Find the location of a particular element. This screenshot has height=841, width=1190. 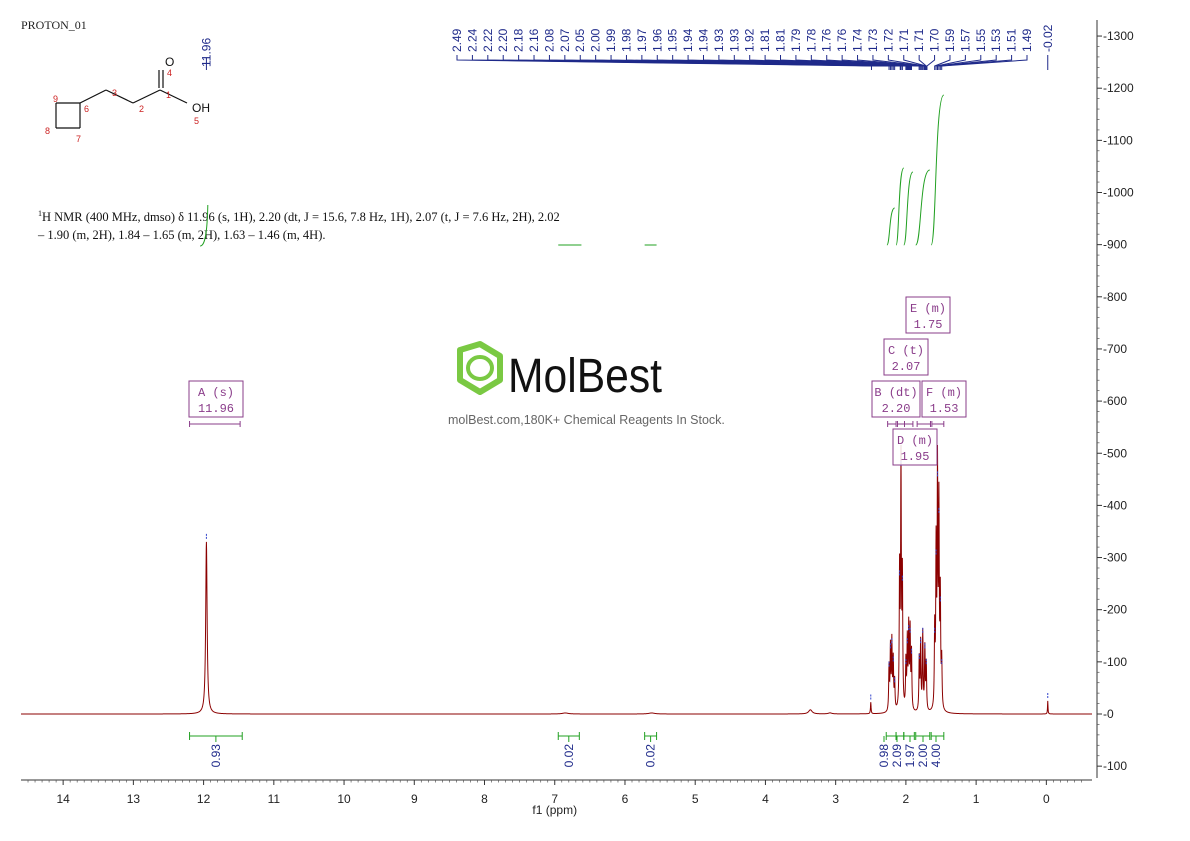

integral-value: 0.93 is located at coordinates (216, 756).